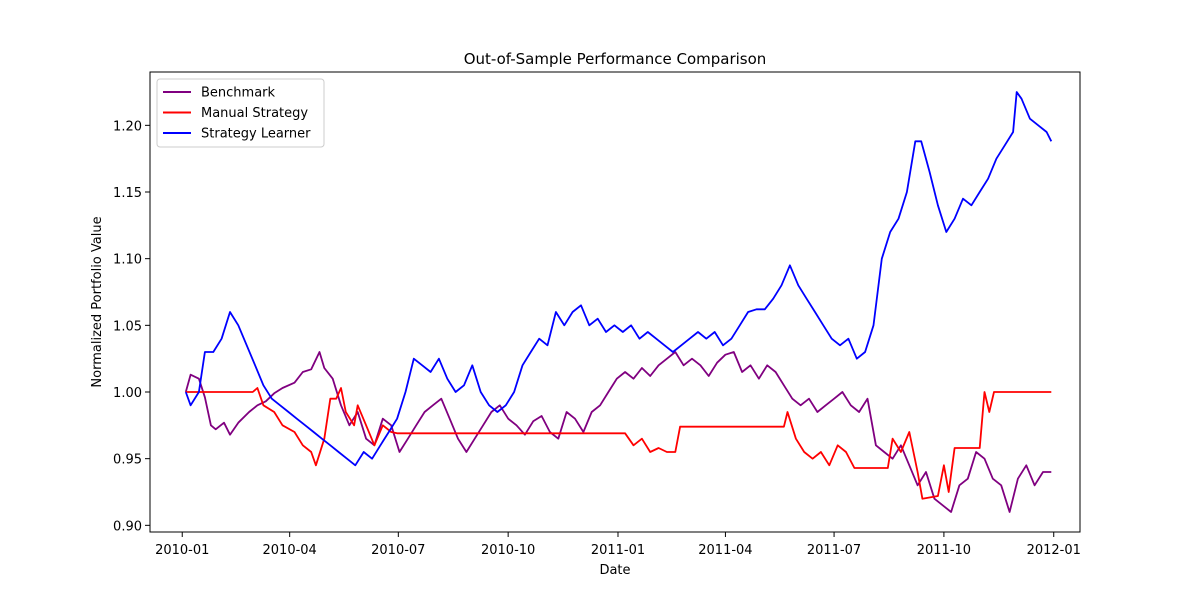 The image size is (1200, 600). Describe the element at coordinates (182, 550) in the screenshot. I see `x-tick-label: 2010-01` at that location.